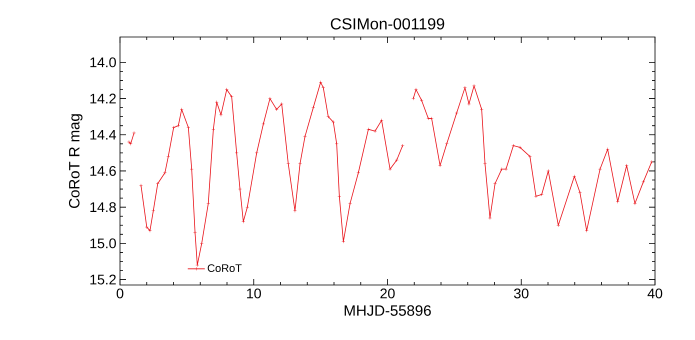  Describe the element at coordinates (75, 161) in the screenshot. I see `y-axis-title: CoRoT R mag` at that location.